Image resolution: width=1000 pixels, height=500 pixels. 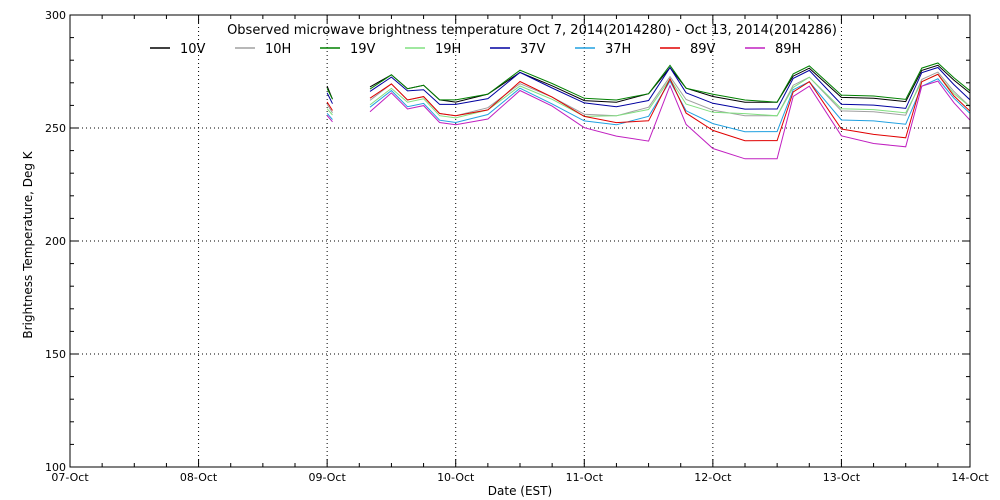 I want to click on legend-label-10V: 10V, so click(x=193, y=49).